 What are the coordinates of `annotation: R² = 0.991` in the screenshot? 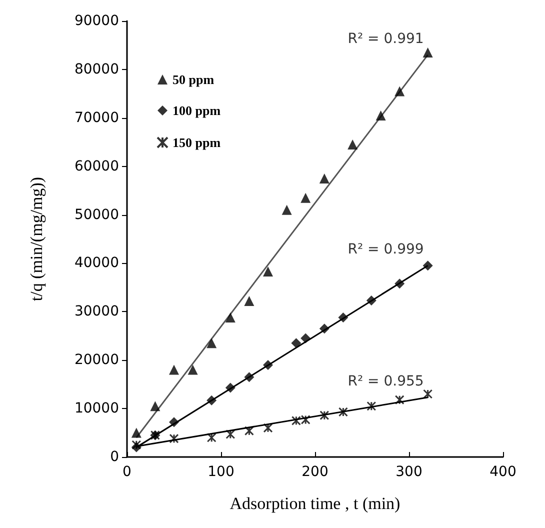 It's located at (386, 38).